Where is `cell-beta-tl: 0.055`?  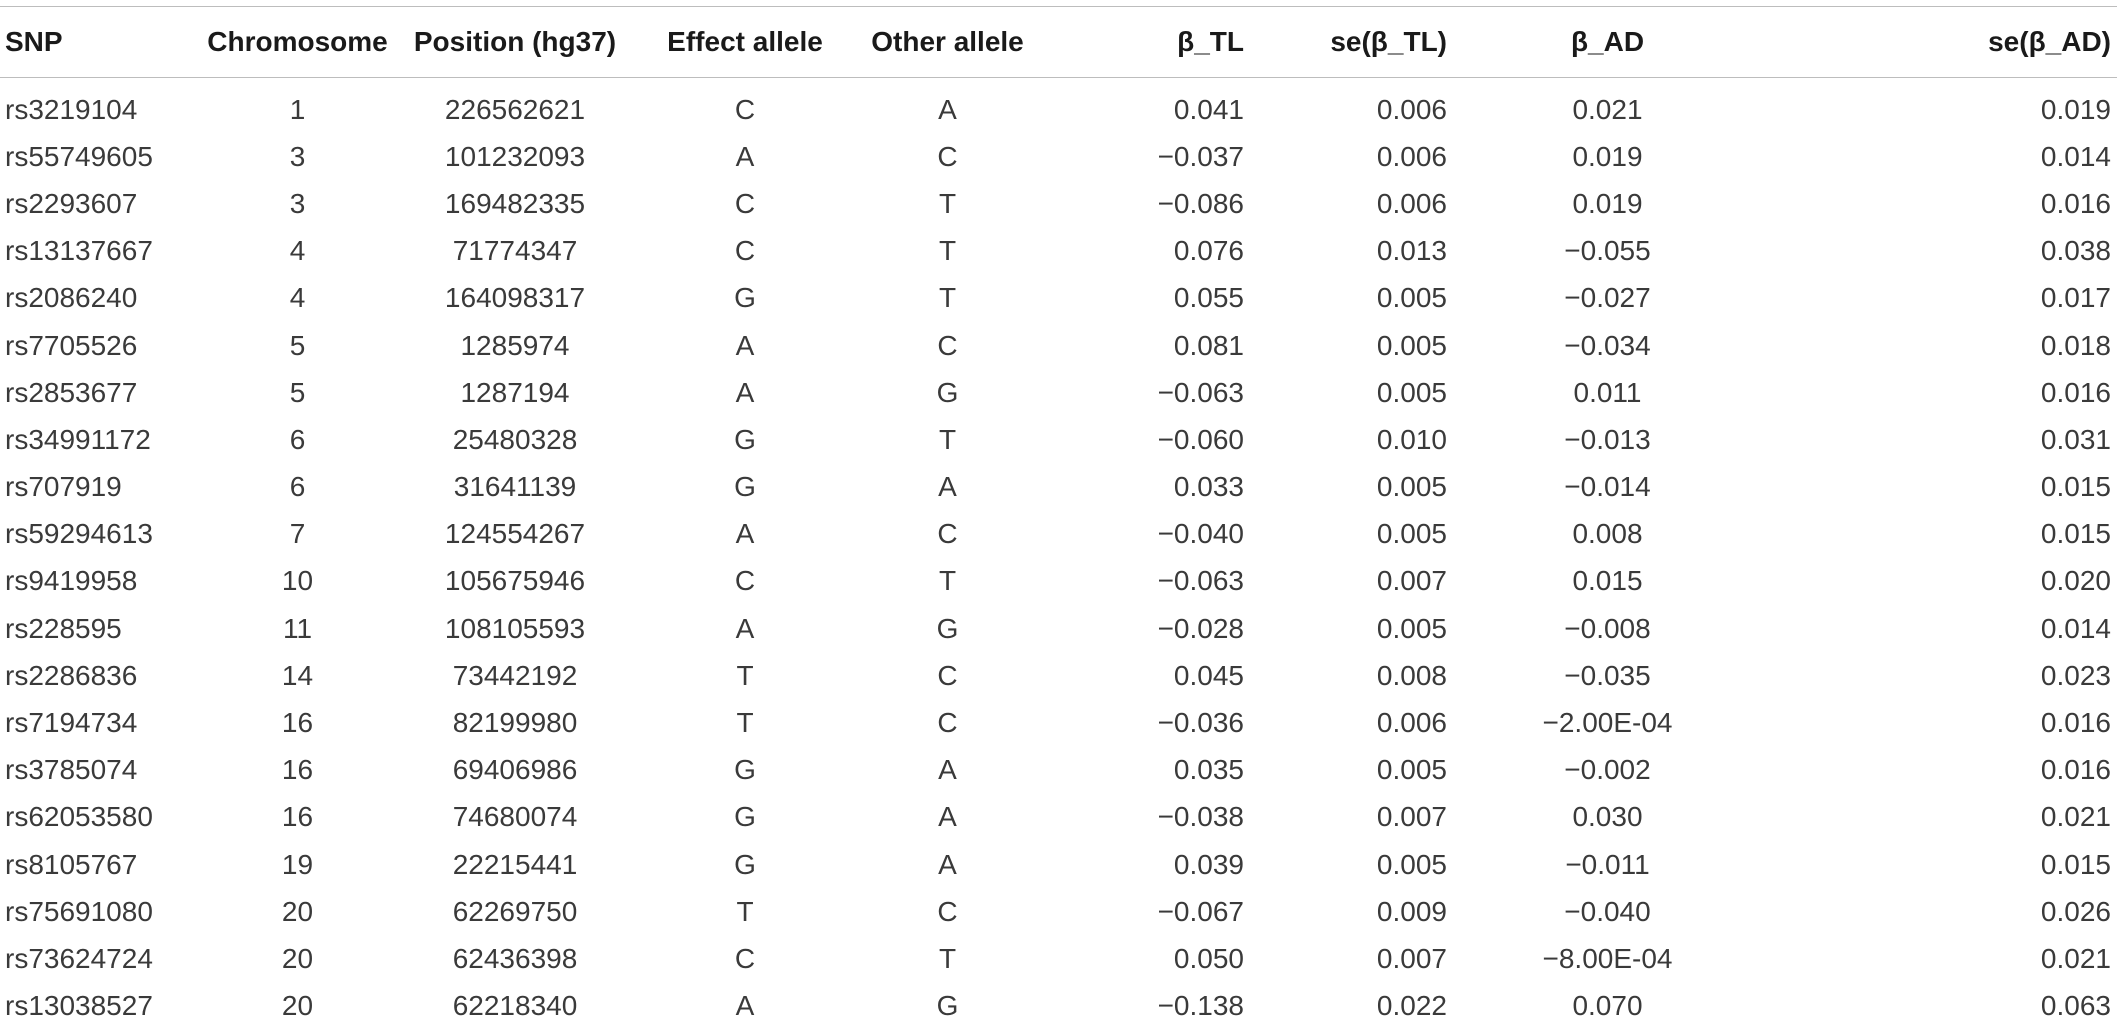
cell-beta-tl: 0.055 is located at coordinates (1208, 298).